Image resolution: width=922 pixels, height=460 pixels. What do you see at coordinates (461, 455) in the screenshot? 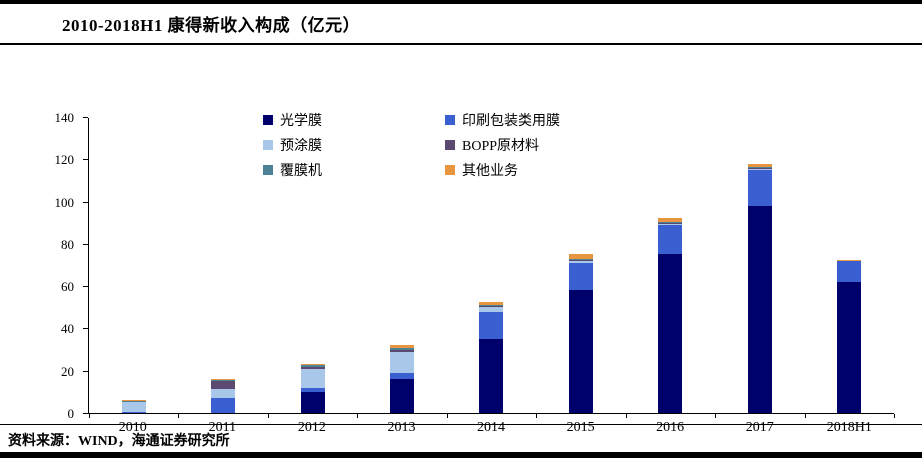
I see `bottom-rule` at bounding box center [461, 455].